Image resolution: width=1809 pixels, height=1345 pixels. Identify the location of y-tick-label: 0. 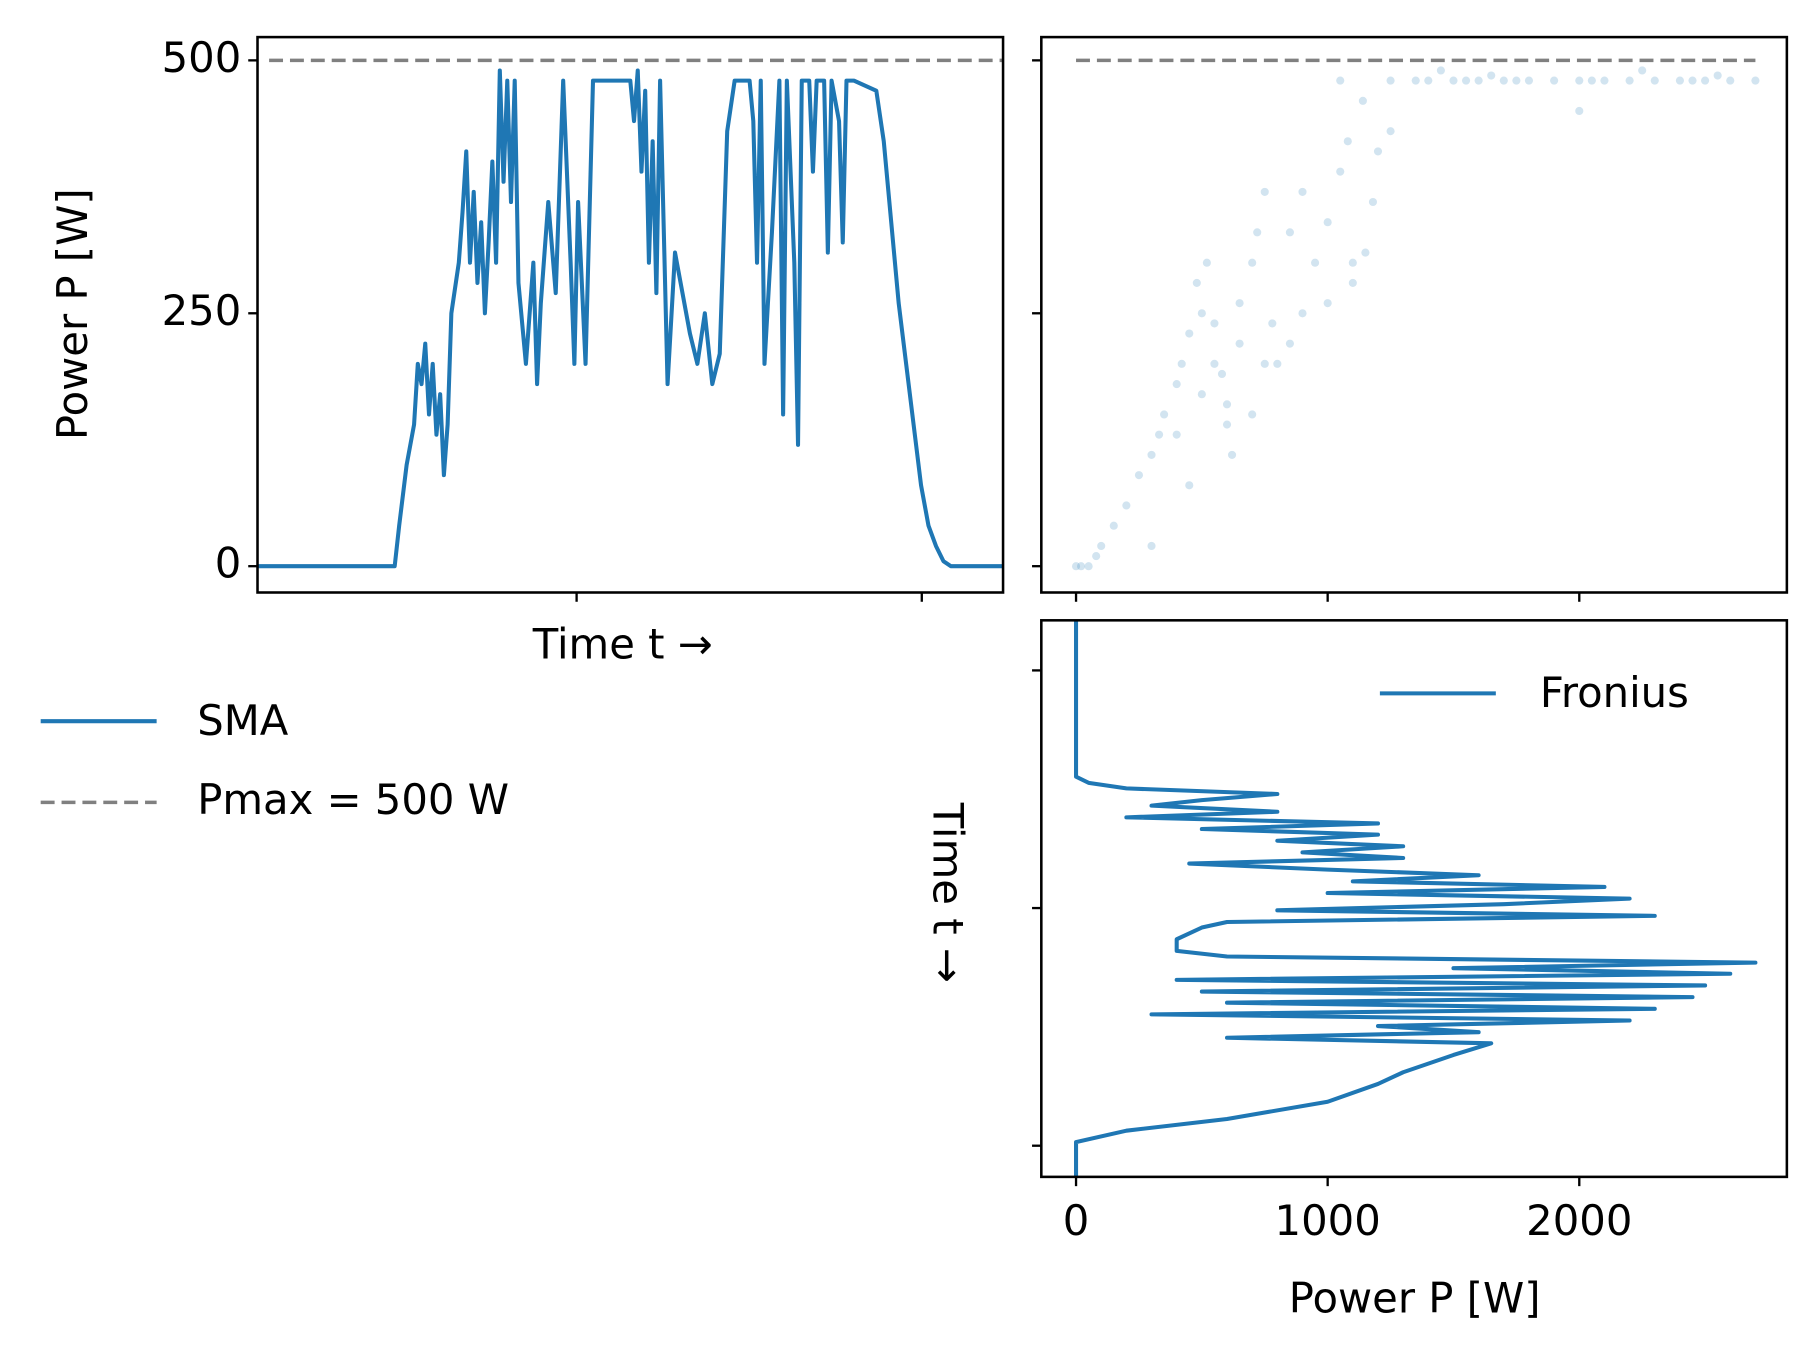
(228, 563).